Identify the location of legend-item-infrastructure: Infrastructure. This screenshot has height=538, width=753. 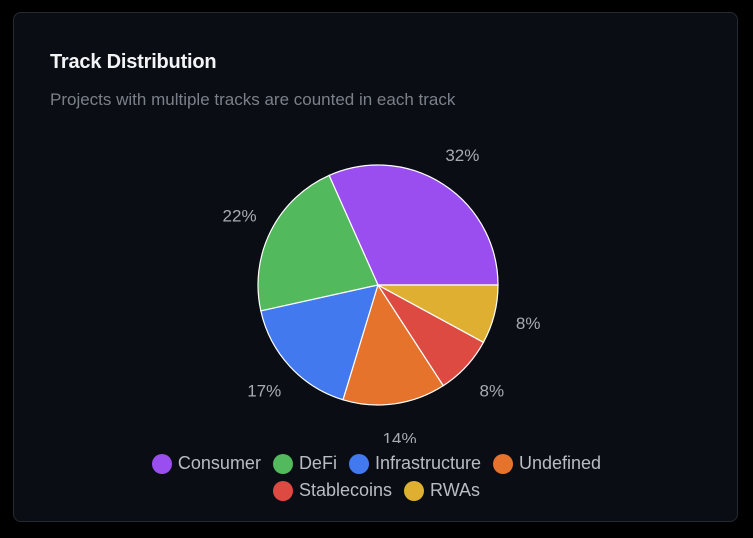
(414, 463).